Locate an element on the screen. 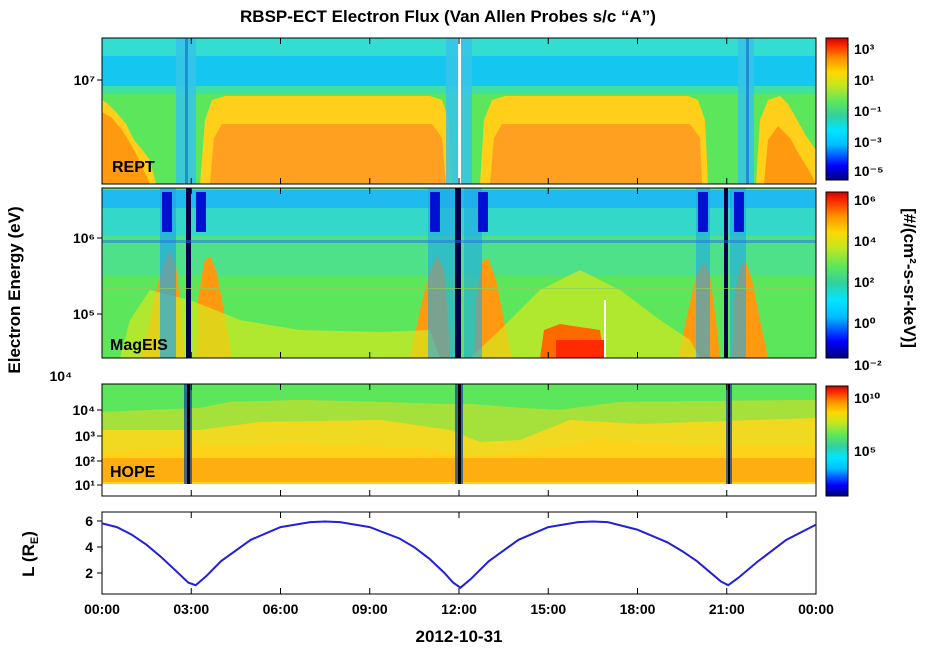 The image size is (930, 650). lshell-series-line is located at coordinates (459, 554).